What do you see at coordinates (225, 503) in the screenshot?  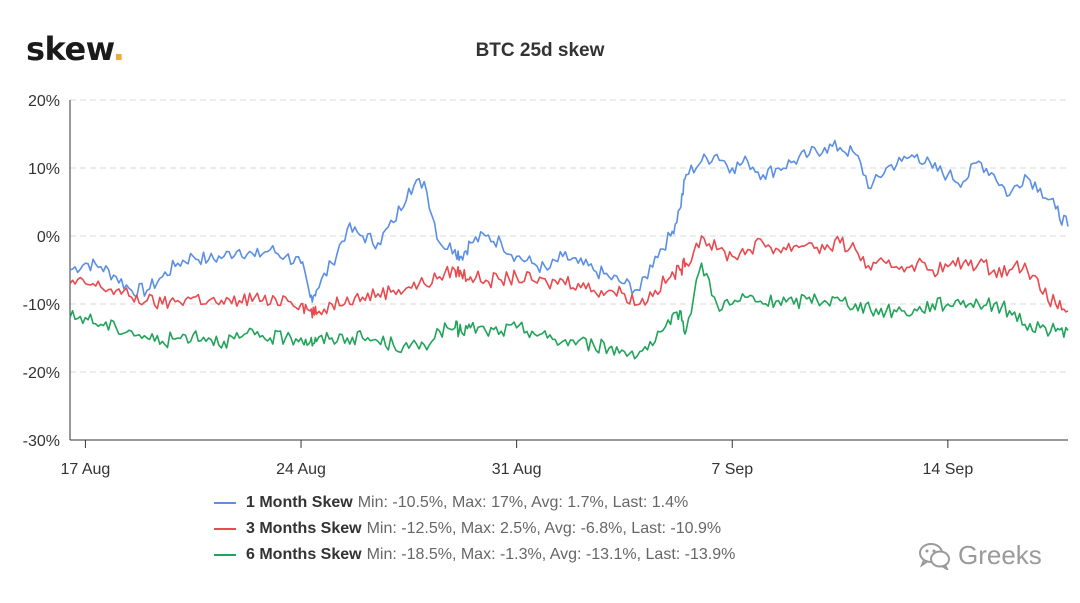 I see `legend-swatch-1-month` at bounding box center [225, 503].